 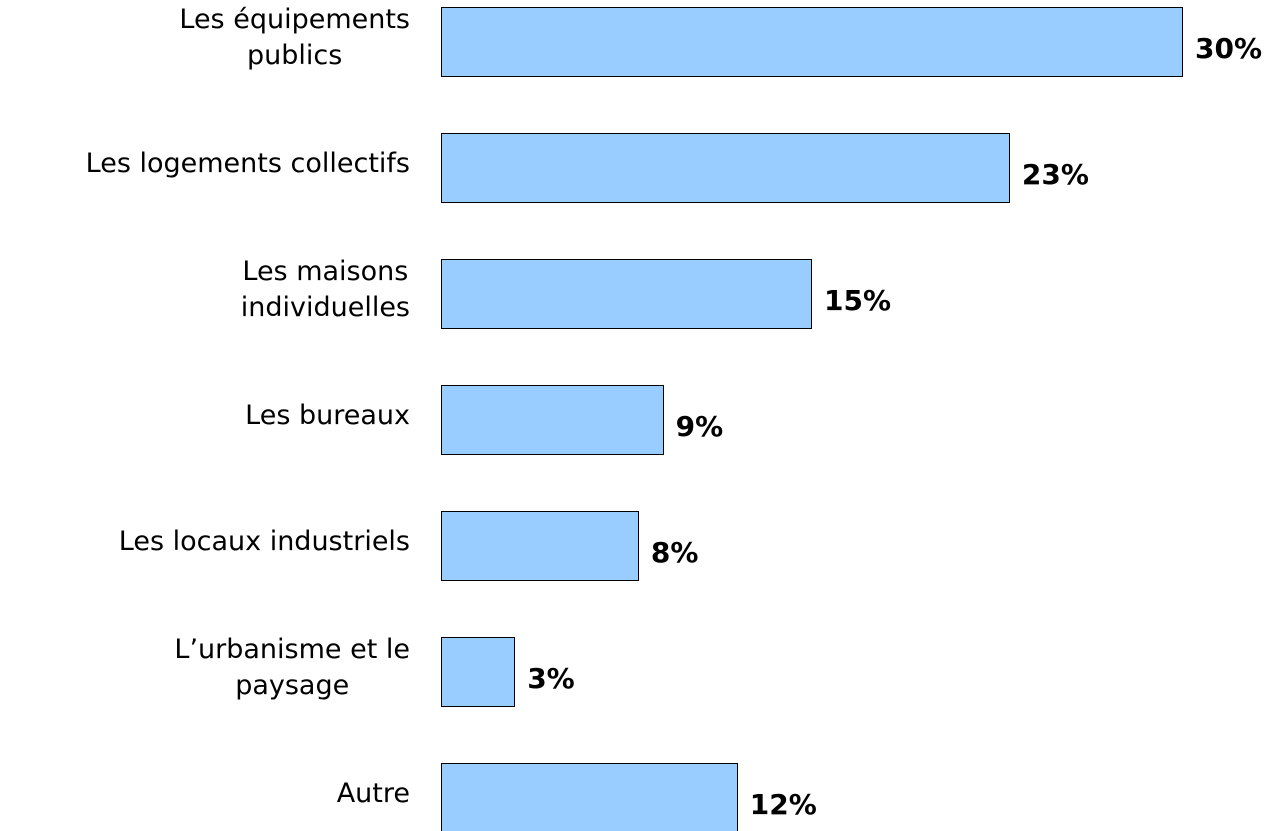 What do you see at coordinates (1055, 175) in the screenshot?
I see `value-label: 23%` at bounding box center [1055, 175].